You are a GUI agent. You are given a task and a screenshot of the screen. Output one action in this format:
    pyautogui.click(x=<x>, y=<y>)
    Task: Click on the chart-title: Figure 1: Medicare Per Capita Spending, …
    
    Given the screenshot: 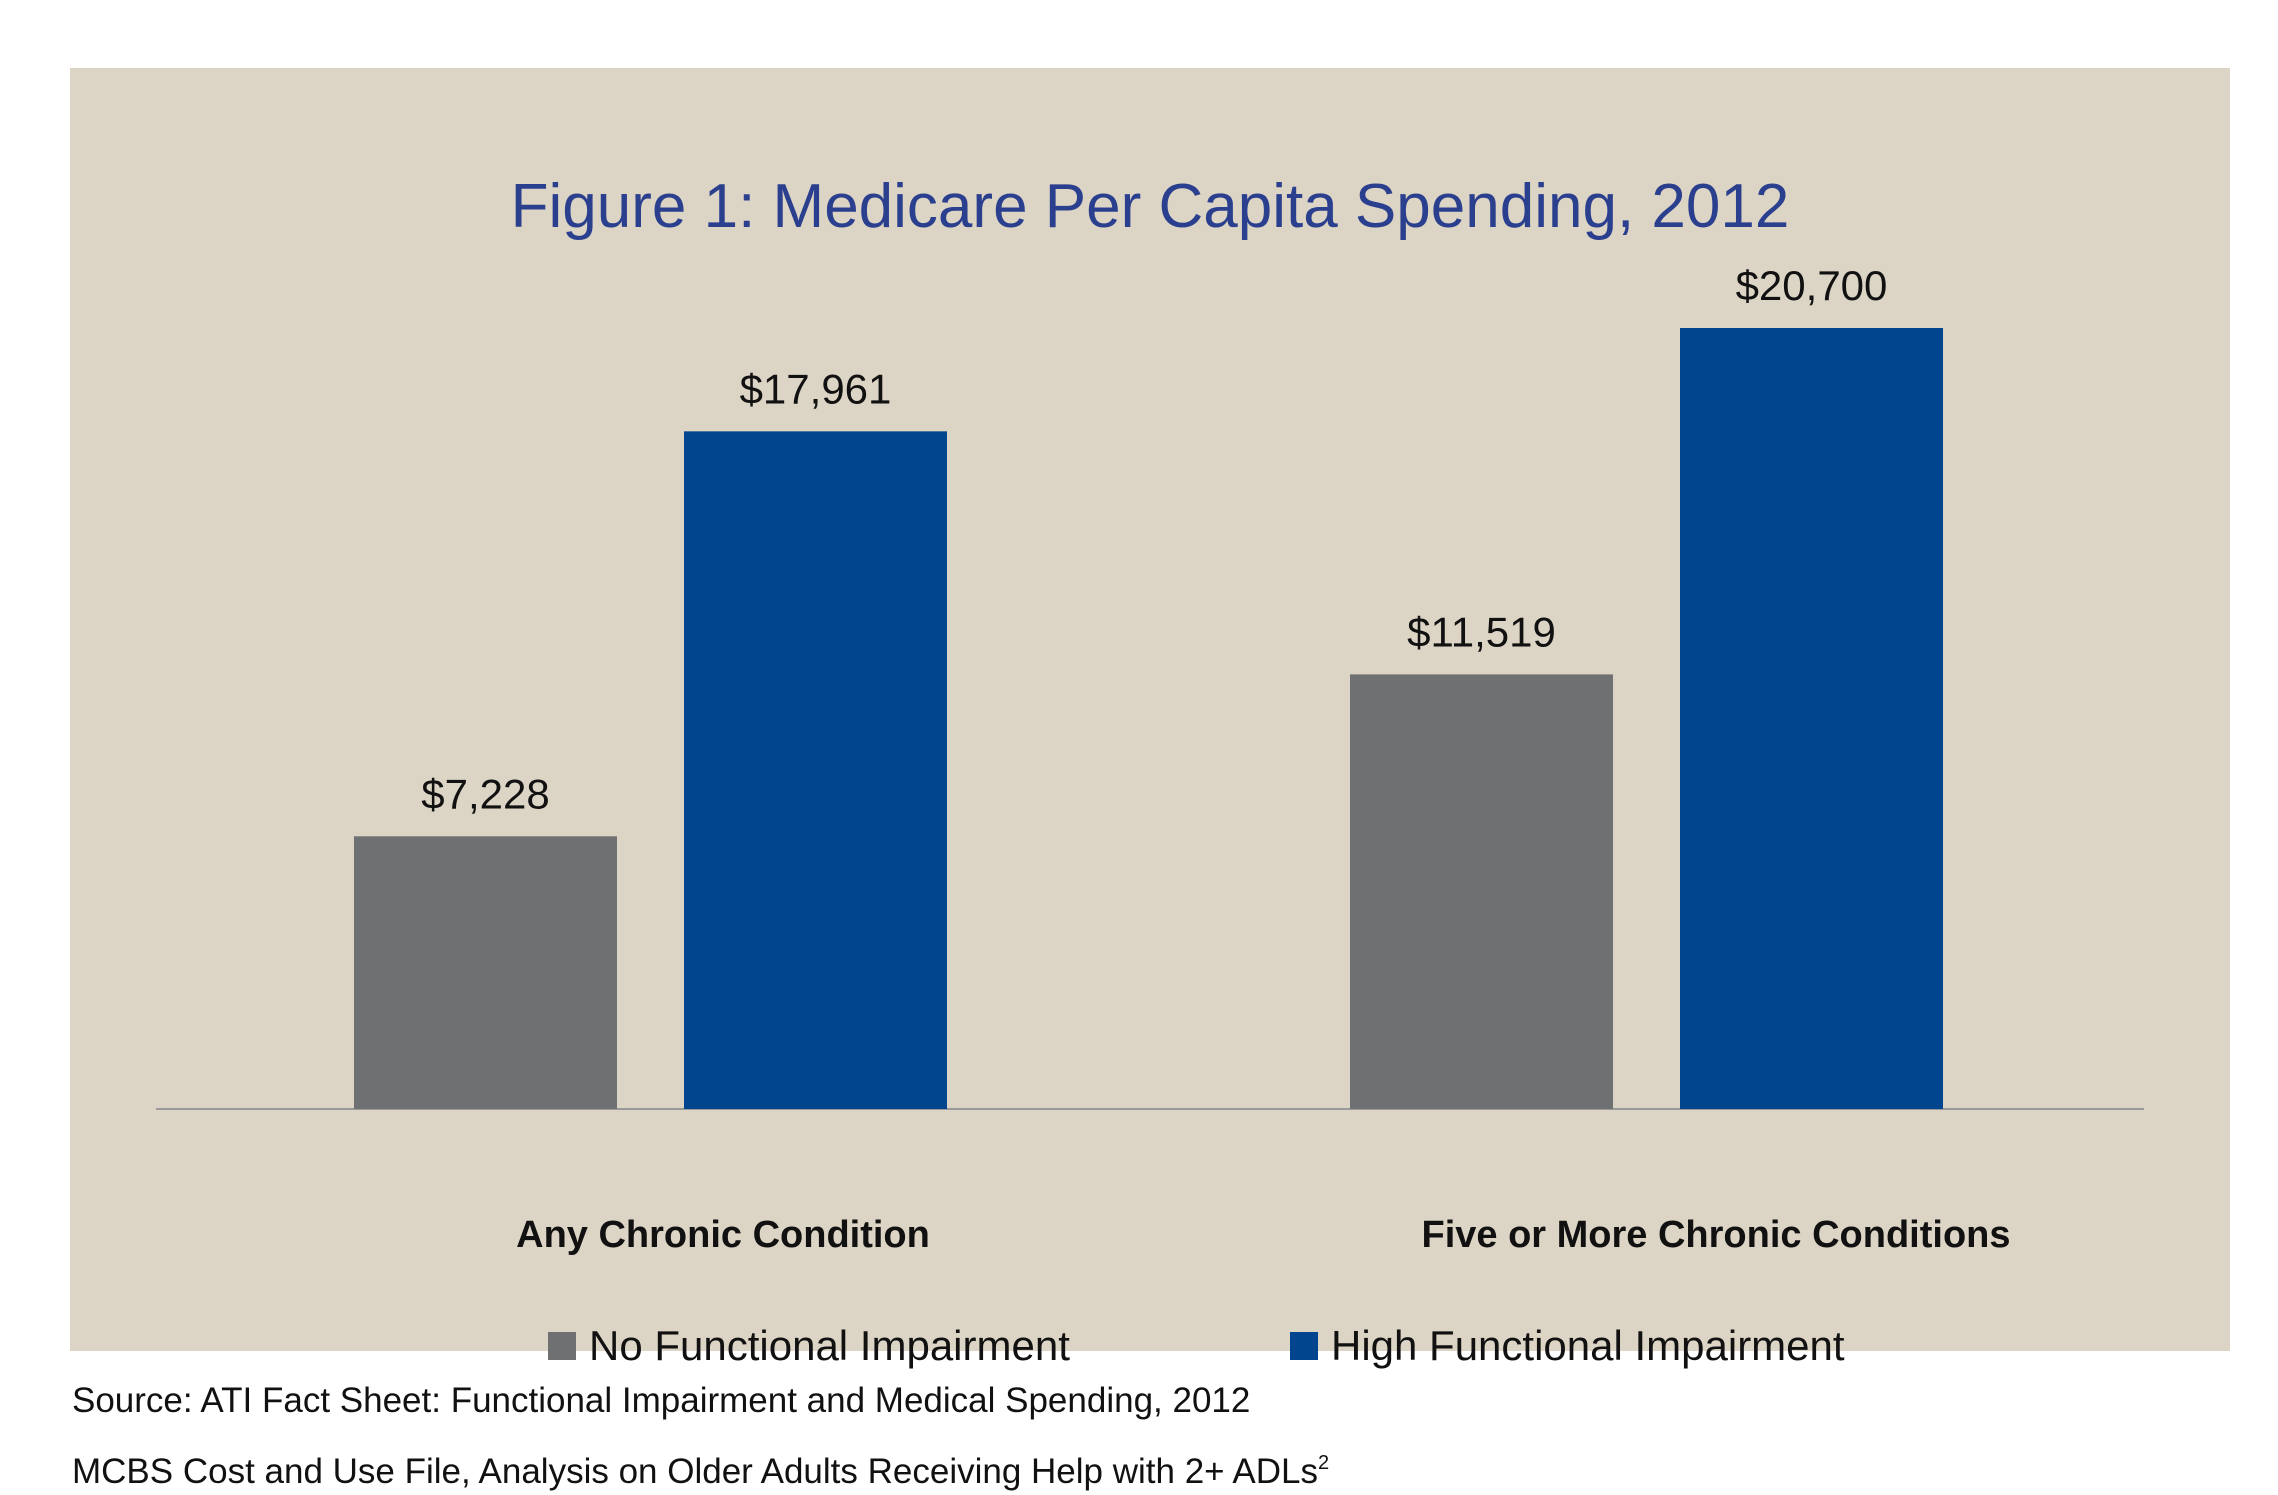 What is the action you would take?
    pyautogui.click(x=1150, y=206)
    